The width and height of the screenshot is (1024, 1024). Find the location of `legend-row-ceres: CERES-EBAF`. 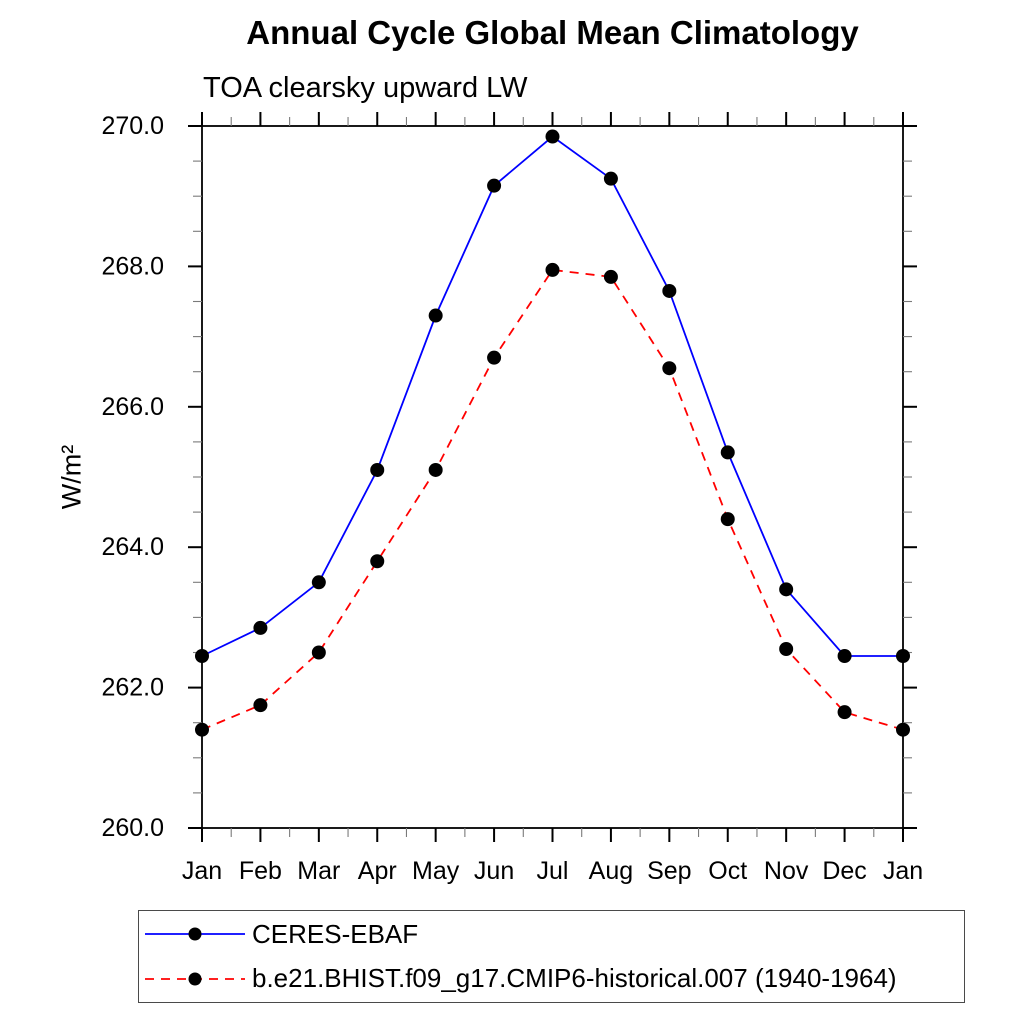

legend-row-ceres: CERES-EBAF is located at coordinates (553, 934).